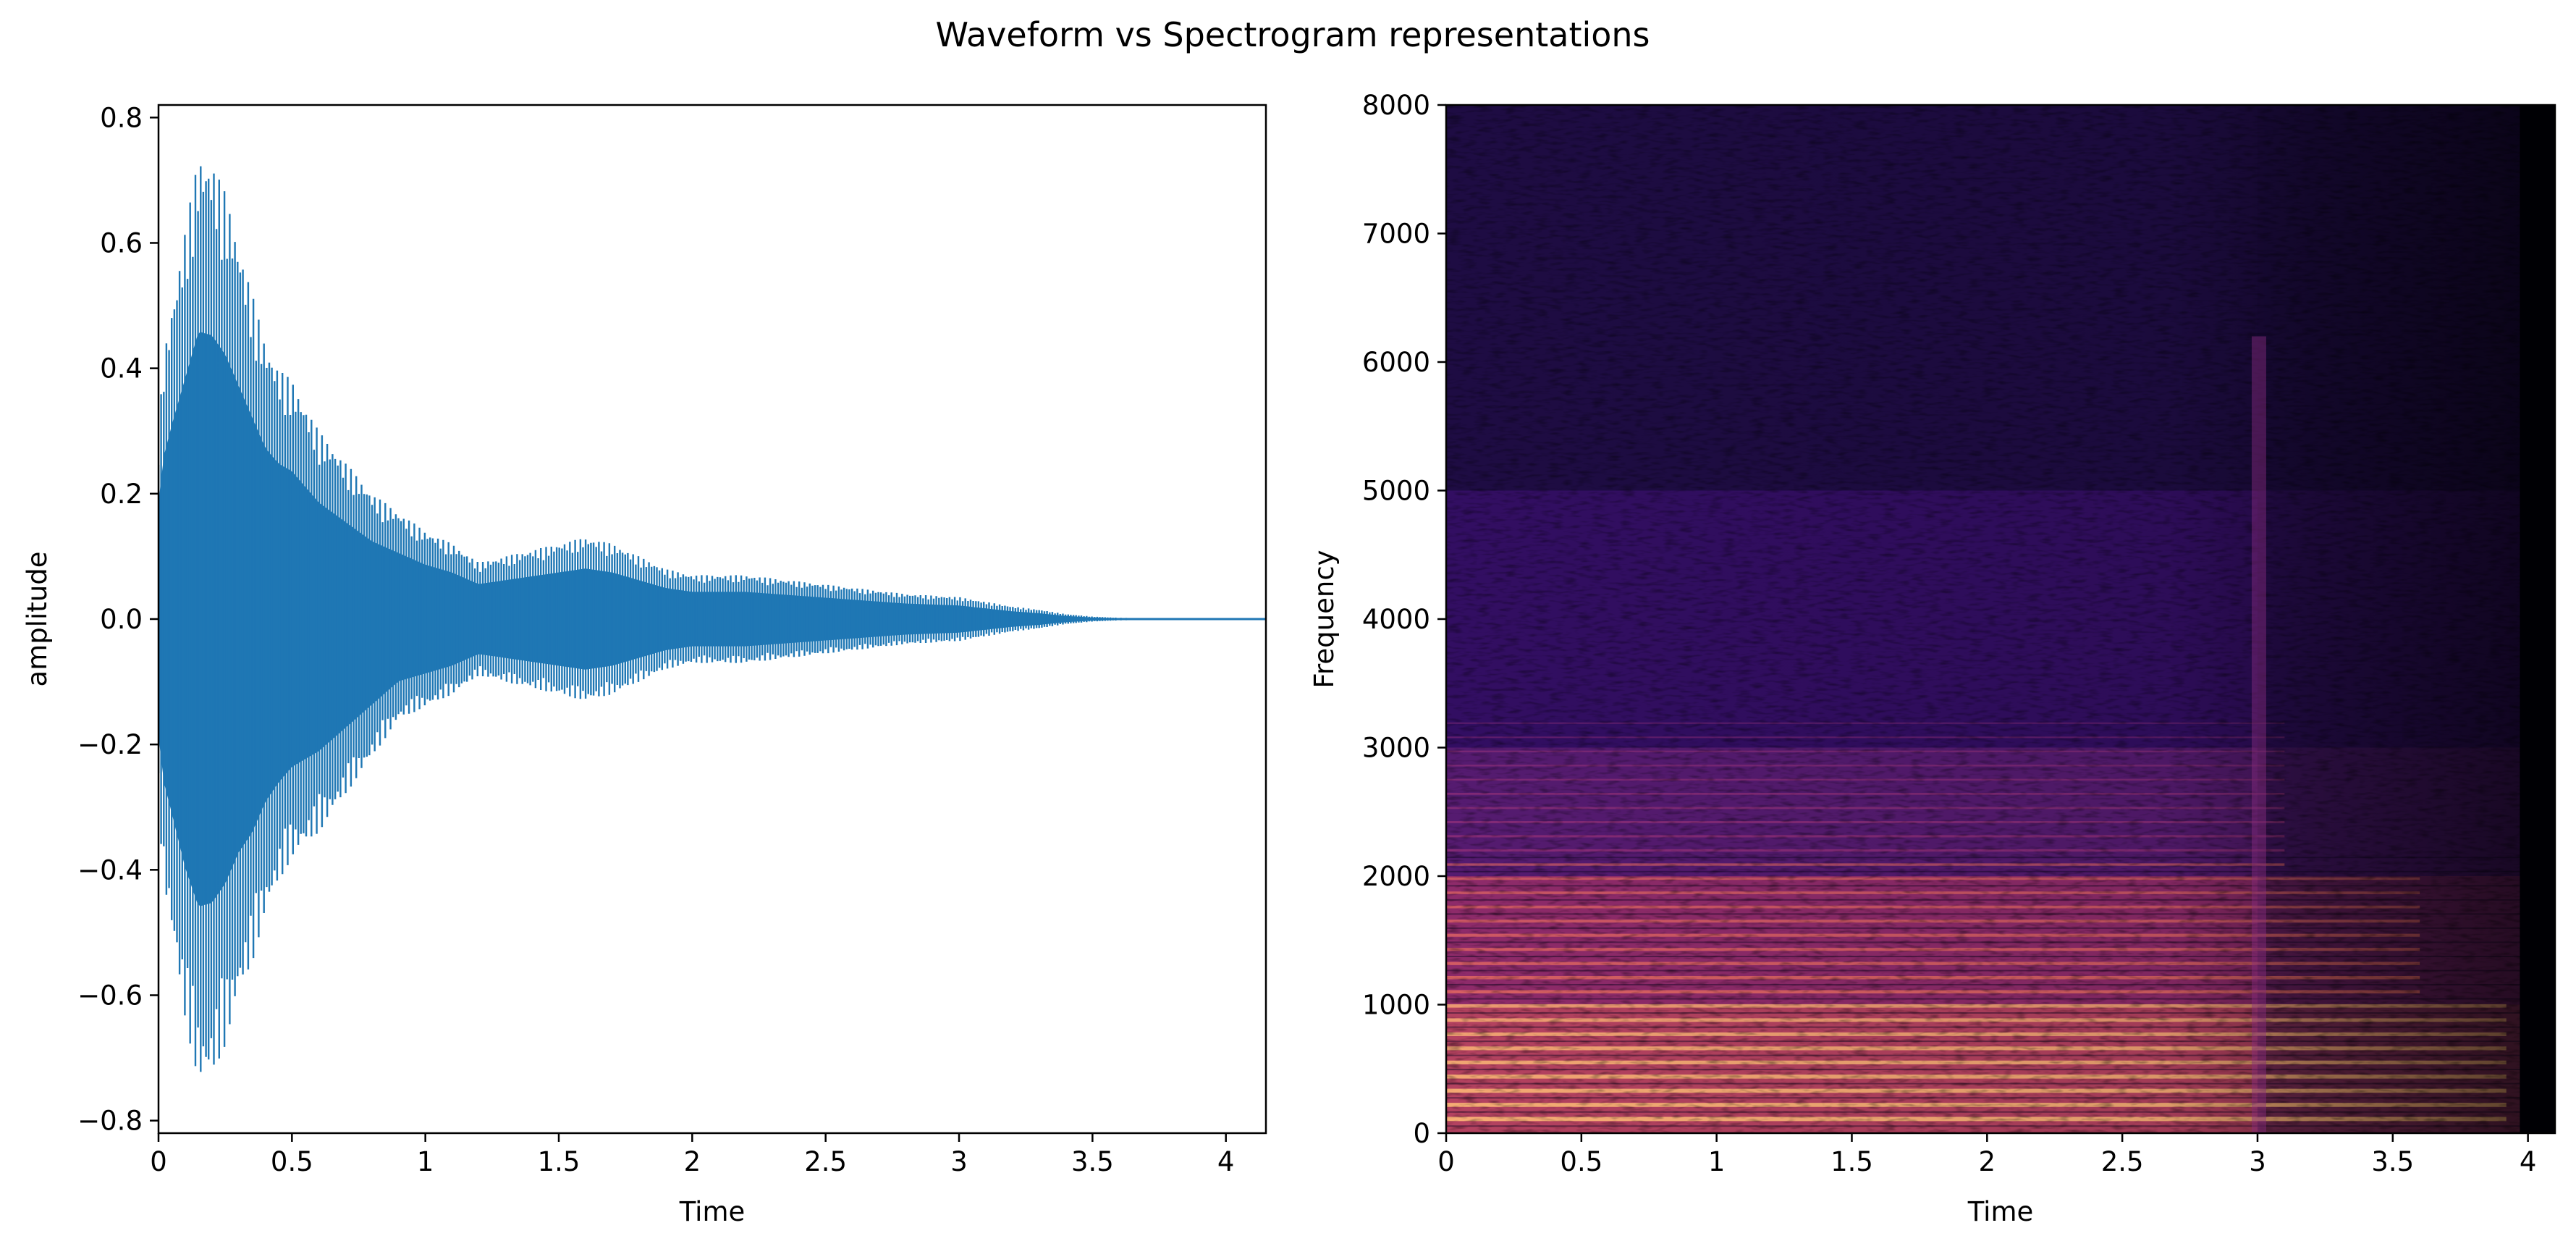  What do you see at coordinates (1396, 491) in the screenshot?
I see `spectrogram-ytick-label: 5000` at bounding box center [1396, 491].